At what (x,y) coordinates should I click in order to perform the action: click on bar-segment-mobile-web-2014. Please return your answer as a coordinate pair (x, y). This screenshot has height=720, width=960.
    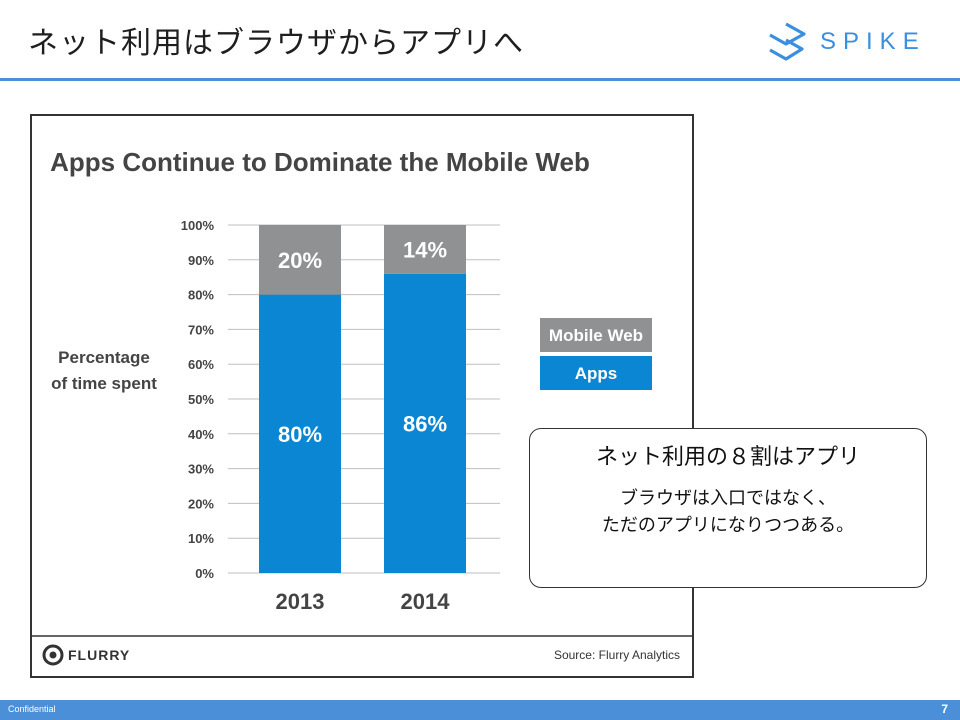
    Looking at the image, I should click on (425, 249).